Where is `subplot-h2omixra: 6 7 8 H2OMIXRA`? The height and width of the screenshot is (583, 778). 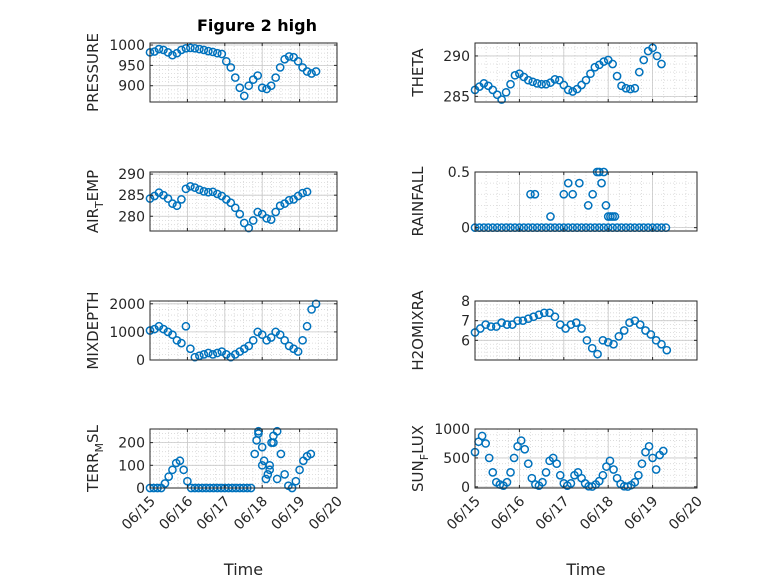
subplot-h2omixra: 6 7 8 H2OMIXRA is located at coordinates (553, 330).